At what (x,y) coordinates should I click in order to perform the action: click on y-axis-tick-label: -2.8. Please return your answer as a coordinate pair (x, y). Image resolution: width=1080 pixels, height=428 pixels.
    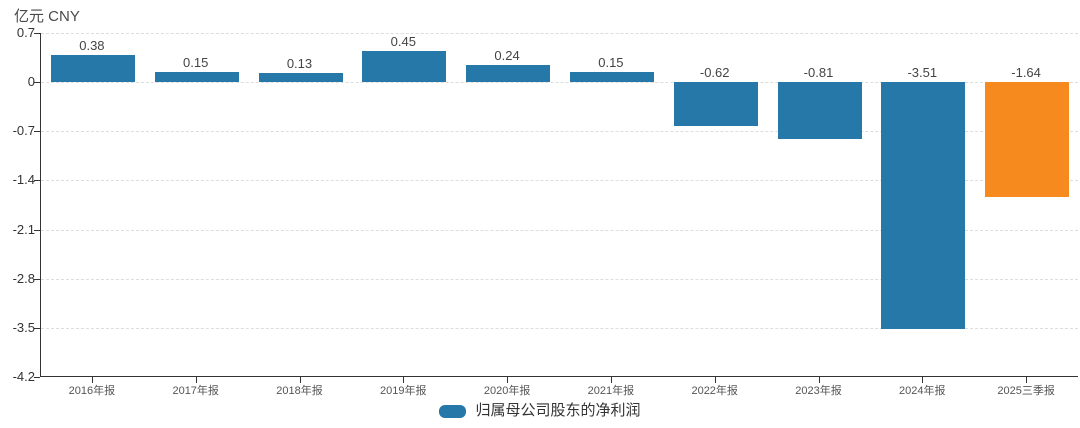
    Looking at the image, I should click on (23, 278).